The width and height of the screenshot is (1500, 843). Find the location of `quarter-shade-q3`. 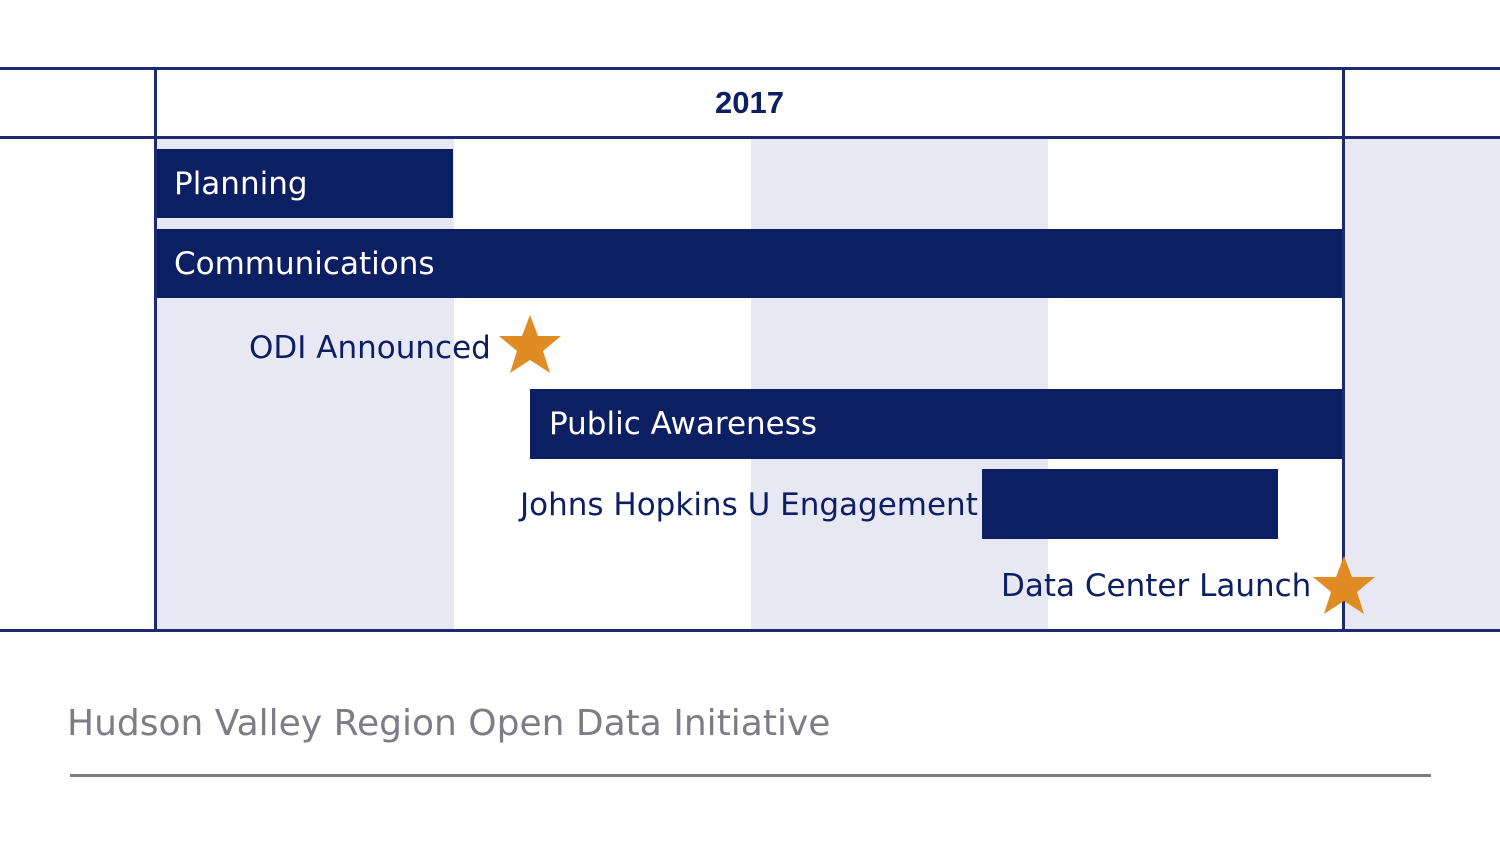

quarter-shade-q3 is located at coordinates (899, 384).